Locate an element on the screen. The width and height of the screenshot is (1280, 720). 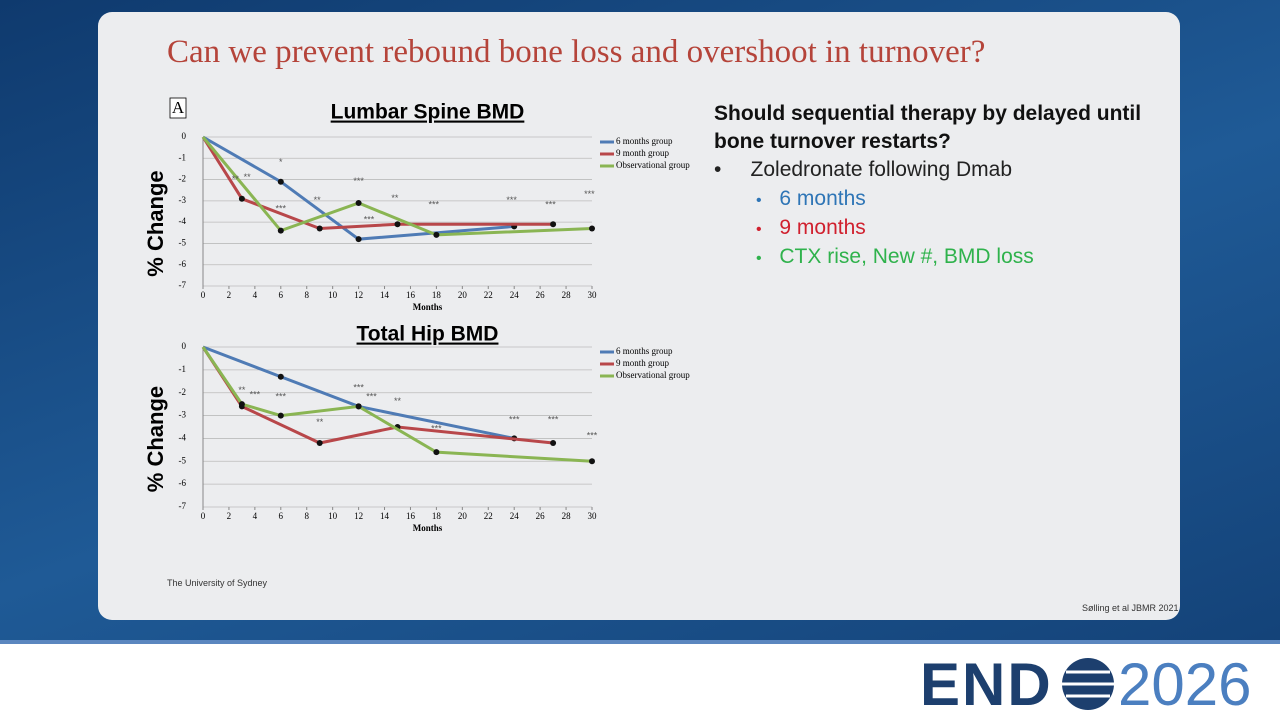
x-tick-label: 24 is located at coordinates (515, 516).